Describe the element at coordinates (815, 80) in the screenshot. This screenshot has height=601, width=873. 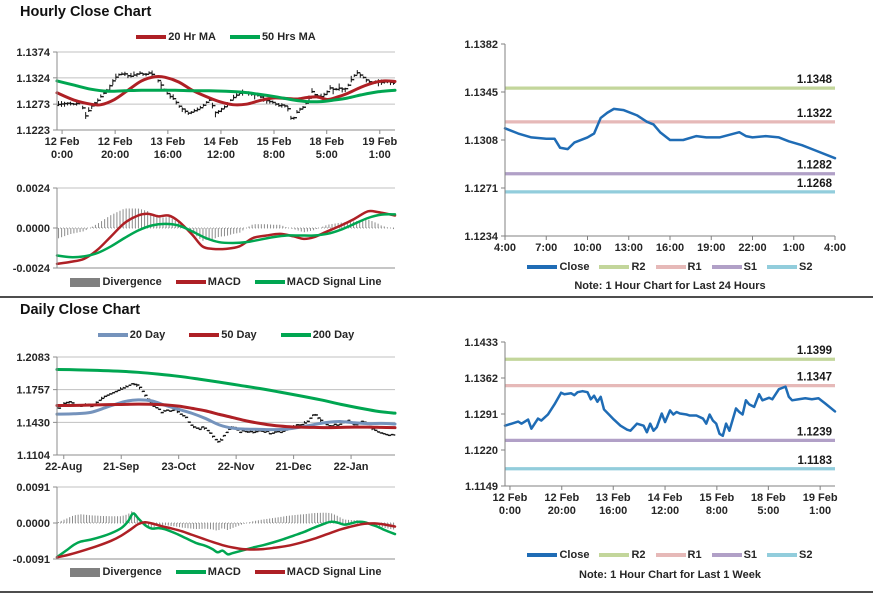
I see `svg-text: 1.1348` at that location.